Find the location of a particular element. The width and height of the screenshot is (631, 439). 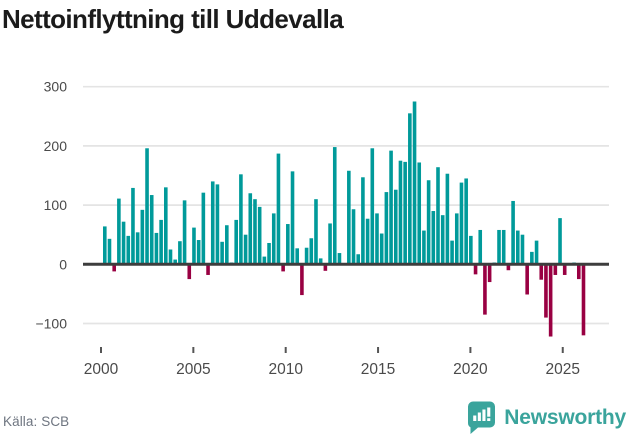

source-note: Källa: SCB is located at coordinates (36, 421).